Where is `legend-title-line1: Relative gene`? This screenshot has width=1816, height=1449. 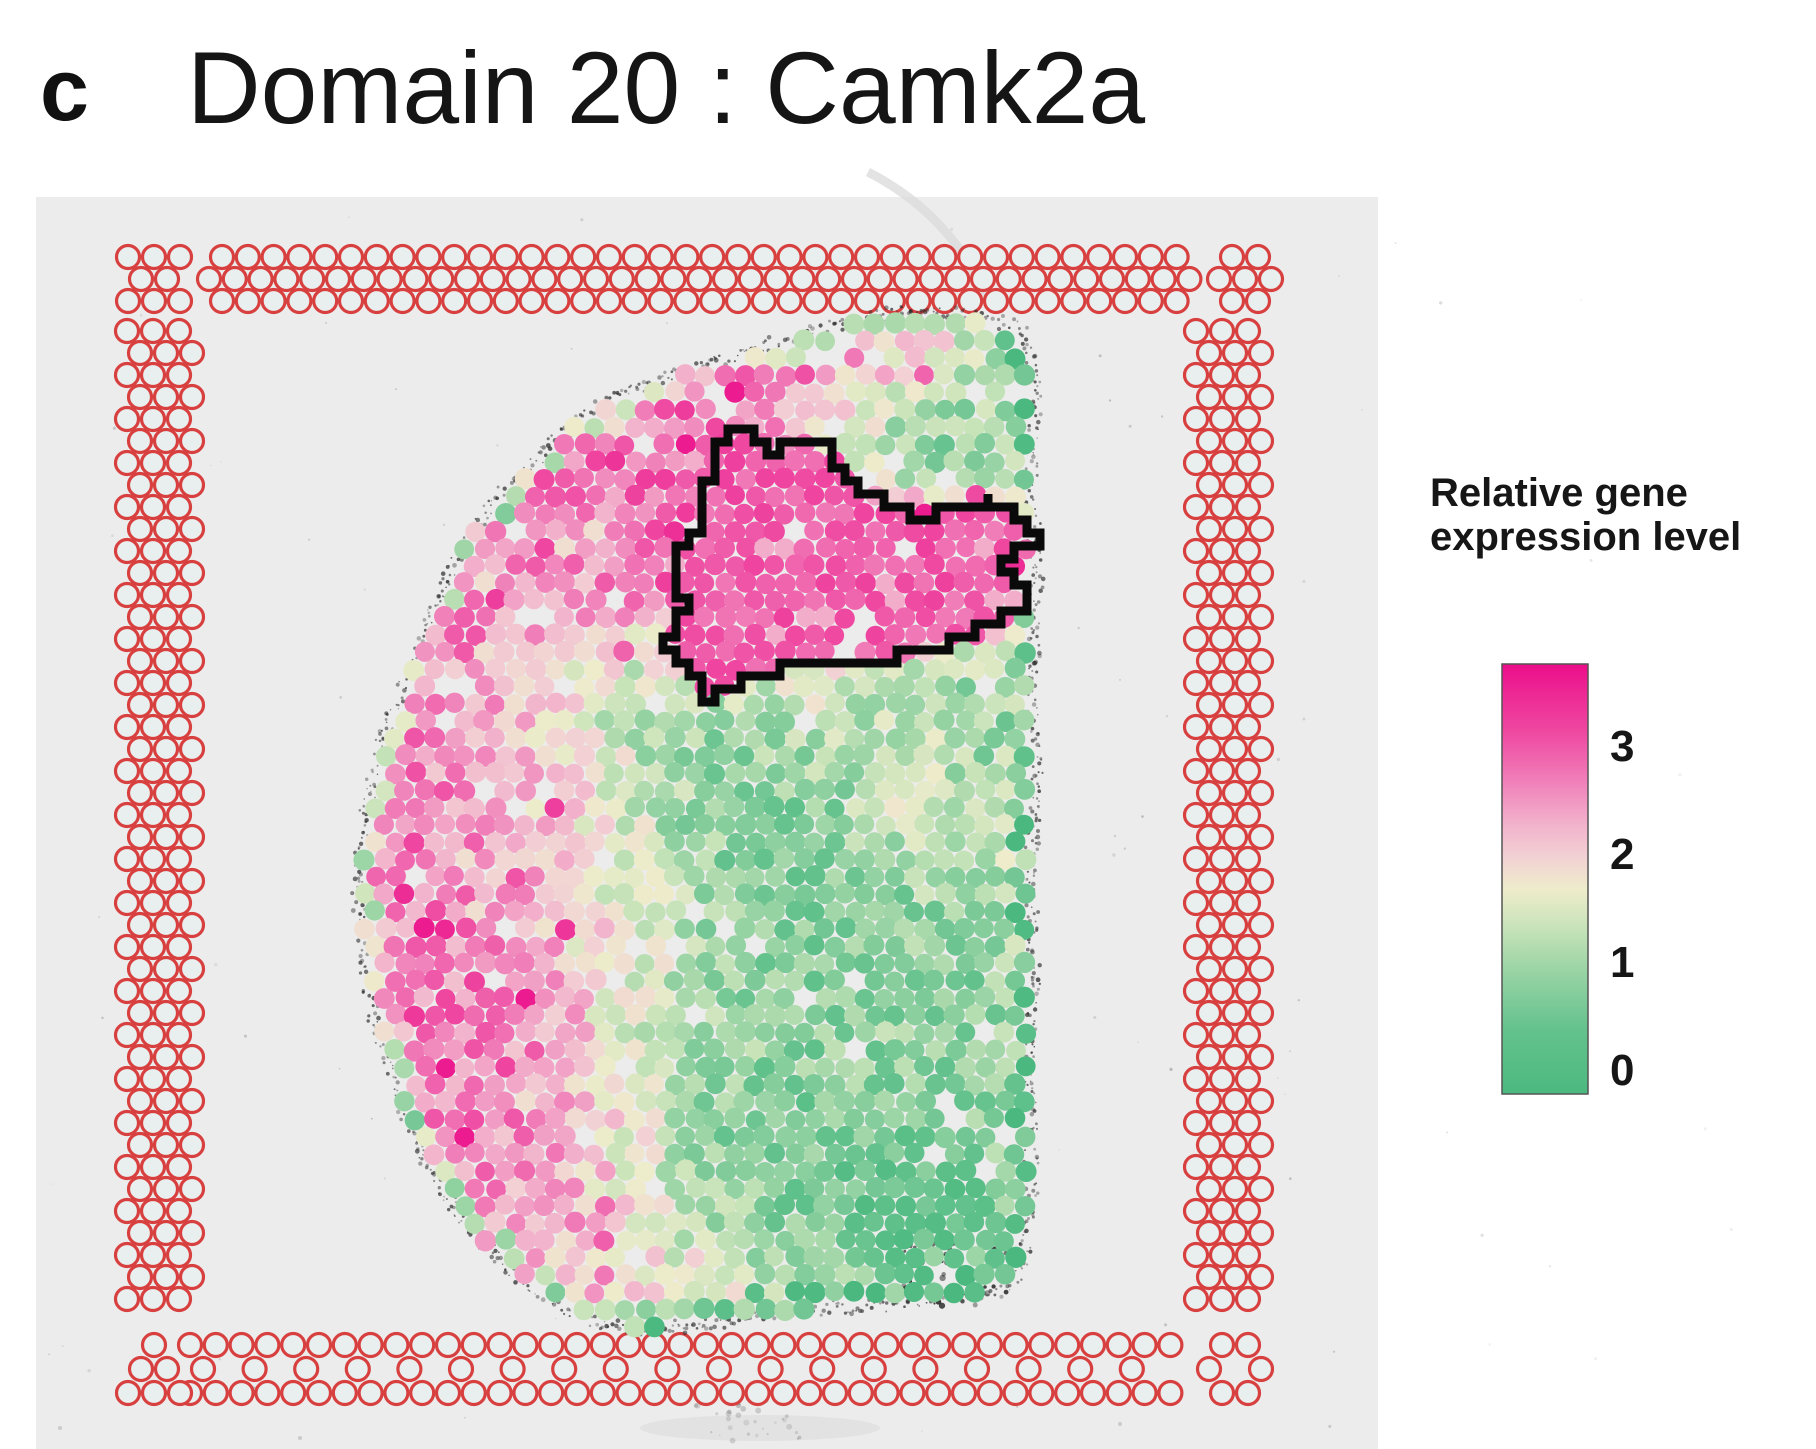 legend-title-line1: Relative gene is located at coordinates (1559, 493).